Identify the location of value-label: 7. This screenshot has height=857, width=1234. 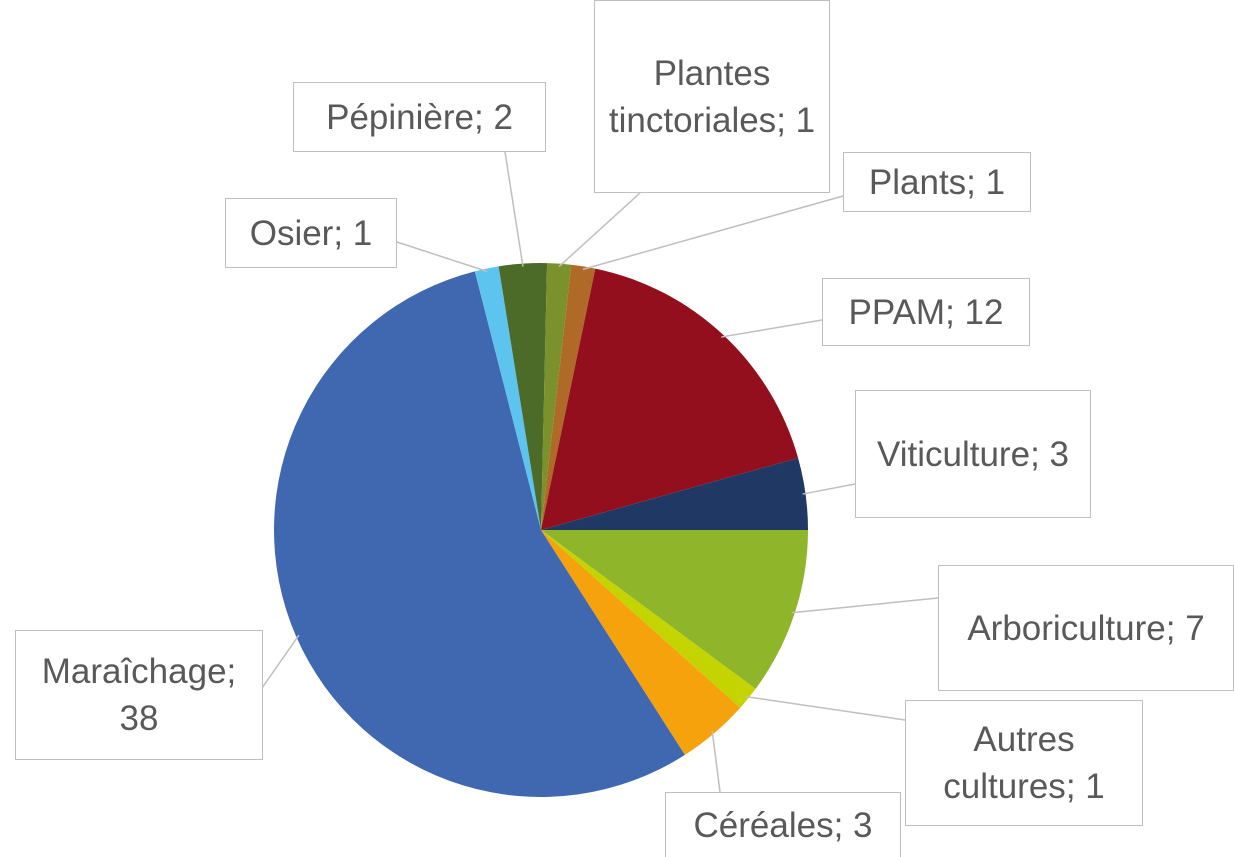
(1195, 628).